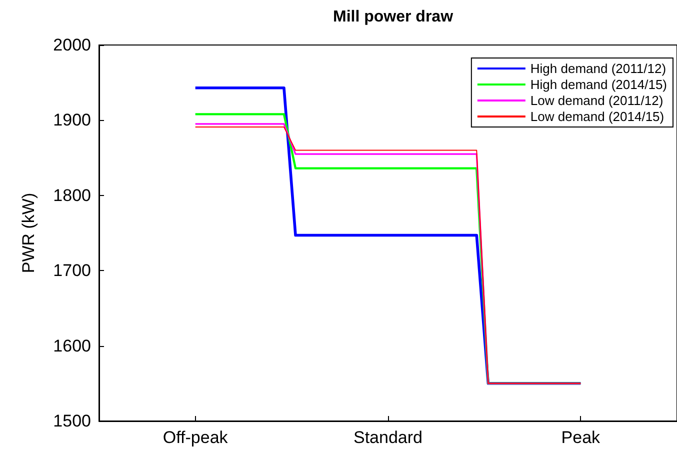 The image size is (677, 452). I want to click on legend-label: Low demand (2014/15), so click(597, 116).